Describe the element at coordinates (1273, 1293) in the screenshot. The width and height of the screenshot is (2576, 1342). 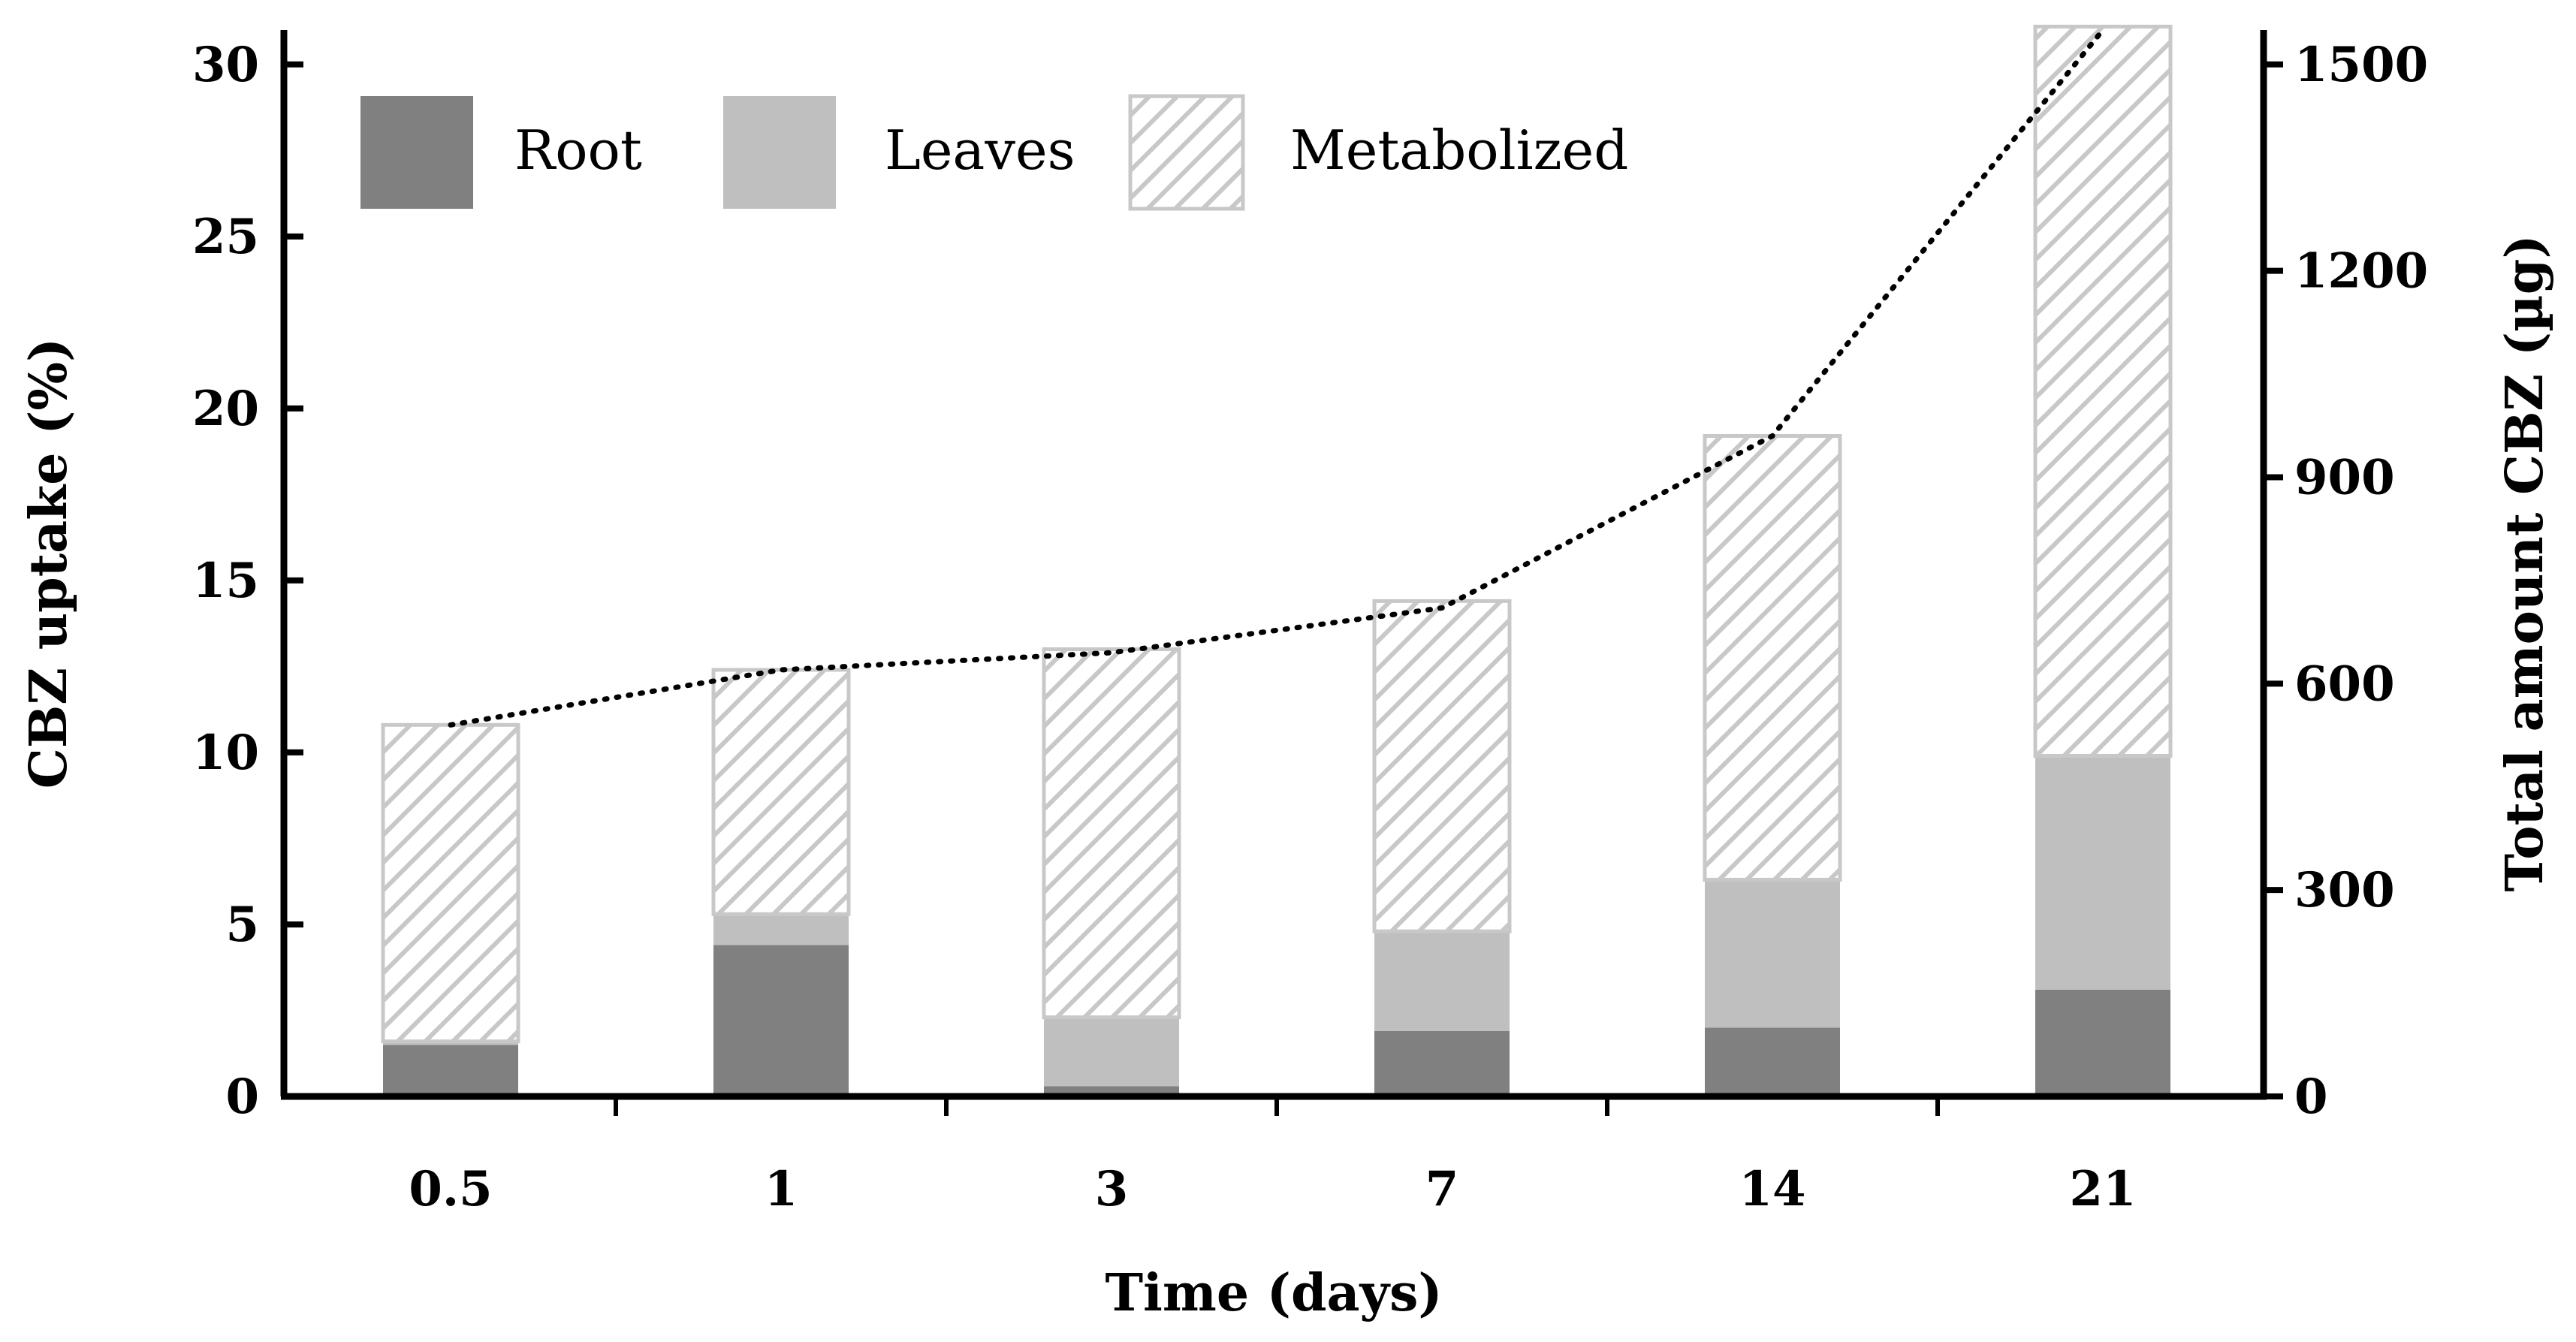
I see `x-axis-title: Time (days)` at that location.